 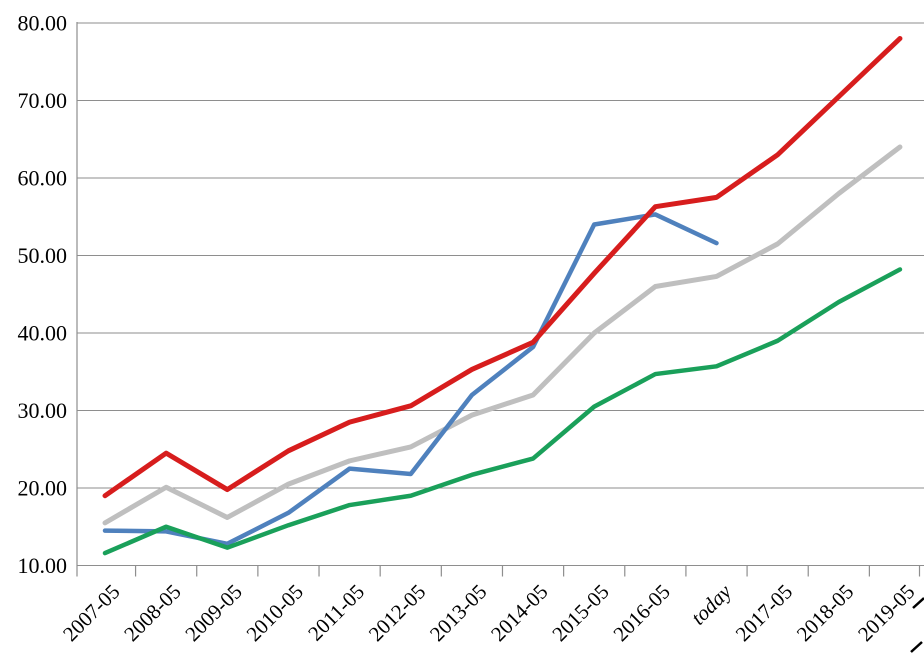 I want to click on x-axis-label: 2014-05, so click(x=519, y=613).